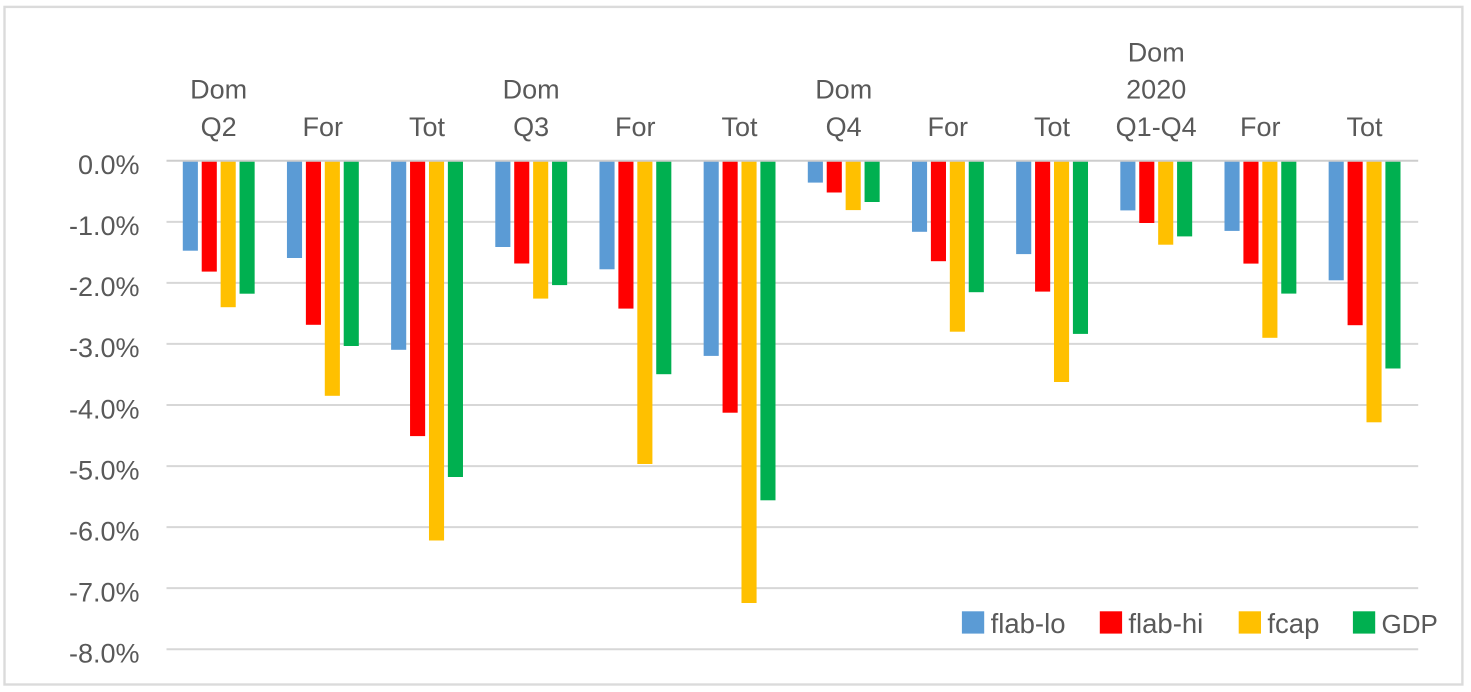  Describe the element at coordinates (104, 593) in the screenshot. I see `svg-text: -7.0%` at that location.